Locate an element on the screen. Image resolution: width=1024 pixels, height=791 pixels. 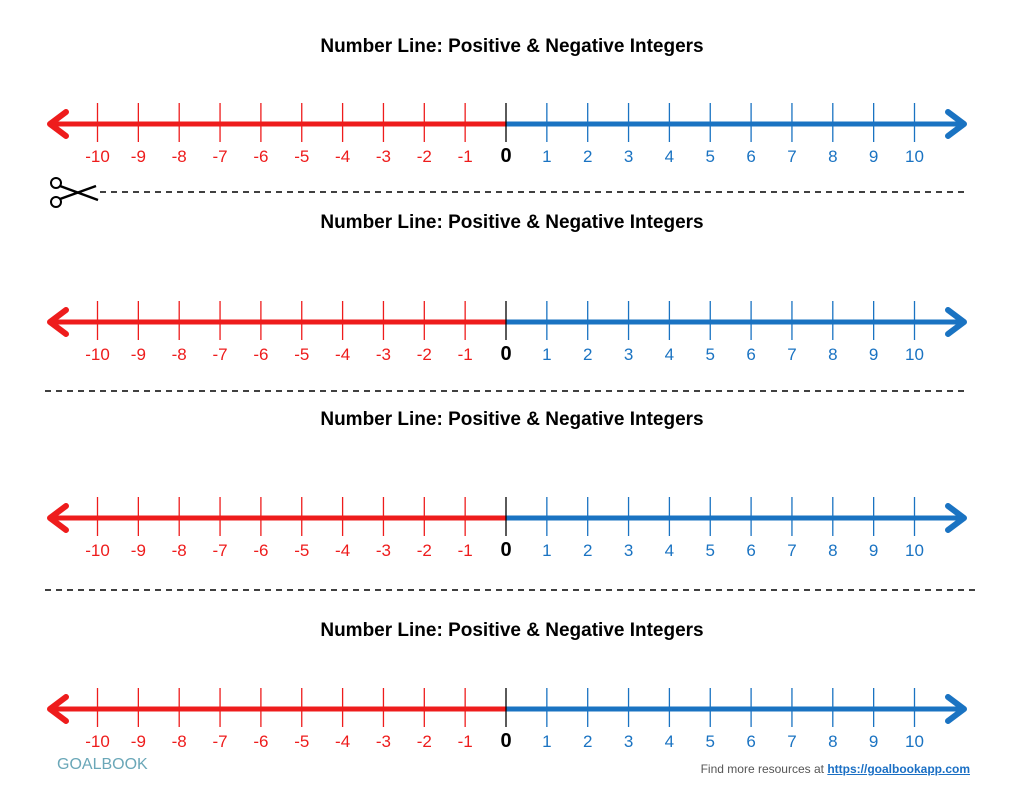
footer-link: https://goalbookapp.com is located at coordinates (898, 769).